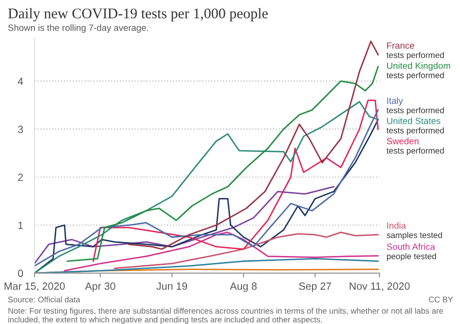  What do you see at coordinates (411, 257) in the screenshot?
I see `annotation: people tested` at bounding box center [411, 257].